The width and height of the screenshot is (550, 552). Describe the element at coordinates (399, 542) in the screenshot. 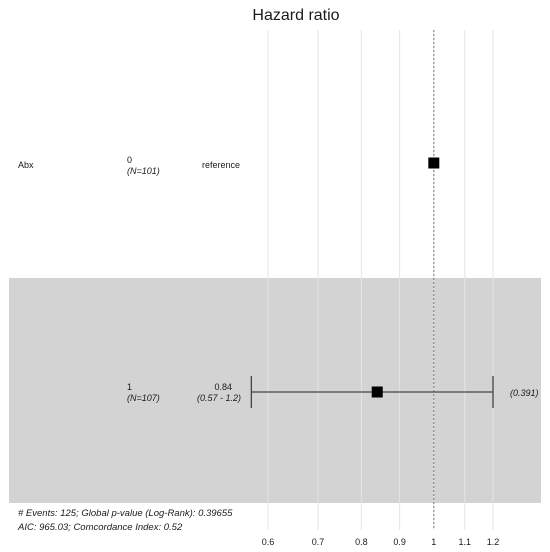

I see `x-tick-label: 0.9` at that location.